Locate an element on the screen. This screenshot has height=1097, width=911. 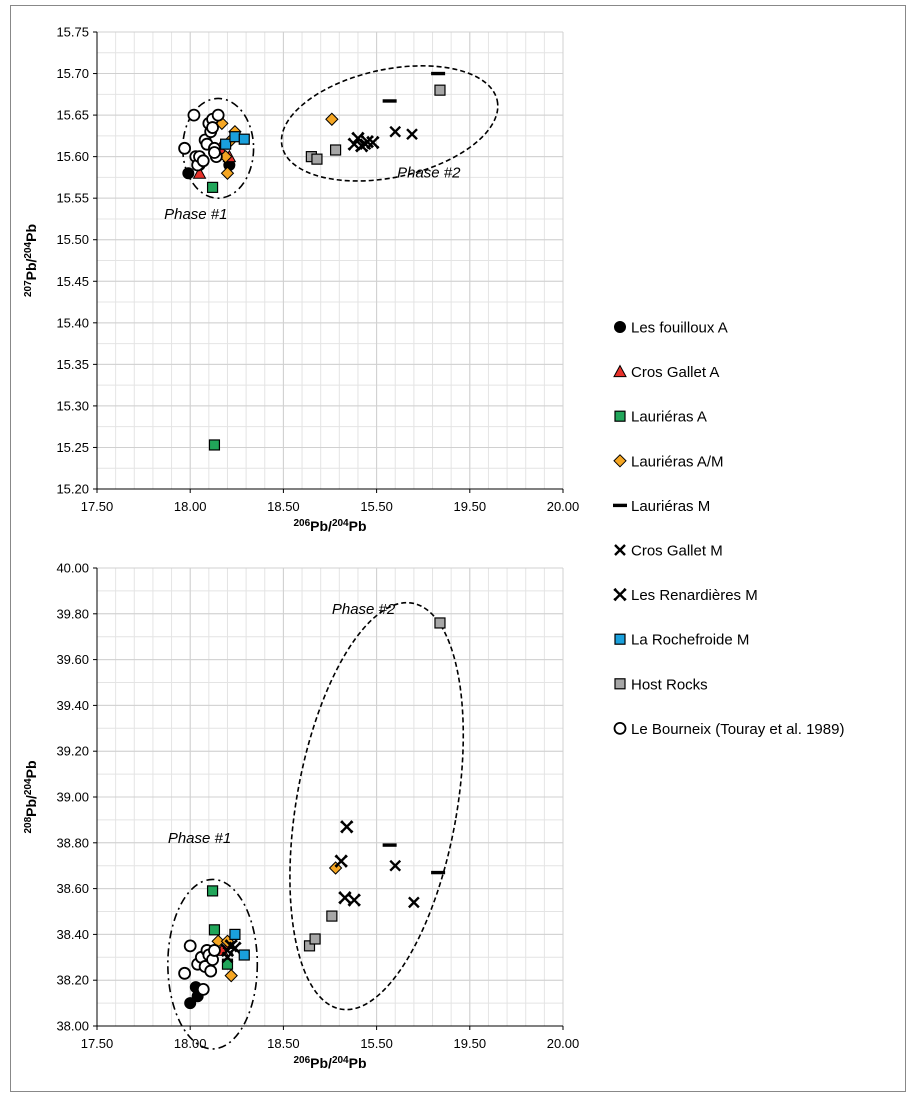
legend-label: Lauriéras A is located at coordinates (669, 417).